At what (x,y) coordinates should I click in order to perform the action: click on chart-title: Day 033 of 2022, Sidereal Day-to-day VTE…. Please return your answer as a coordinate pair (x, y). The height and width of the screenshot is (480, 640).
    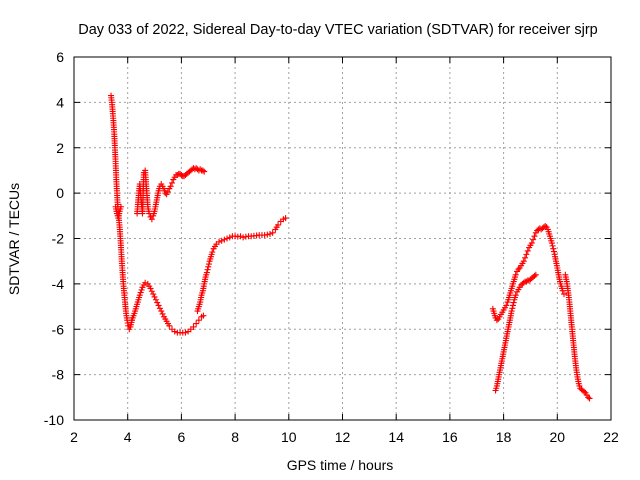
    Looking at the image, I should click on (338, 30).